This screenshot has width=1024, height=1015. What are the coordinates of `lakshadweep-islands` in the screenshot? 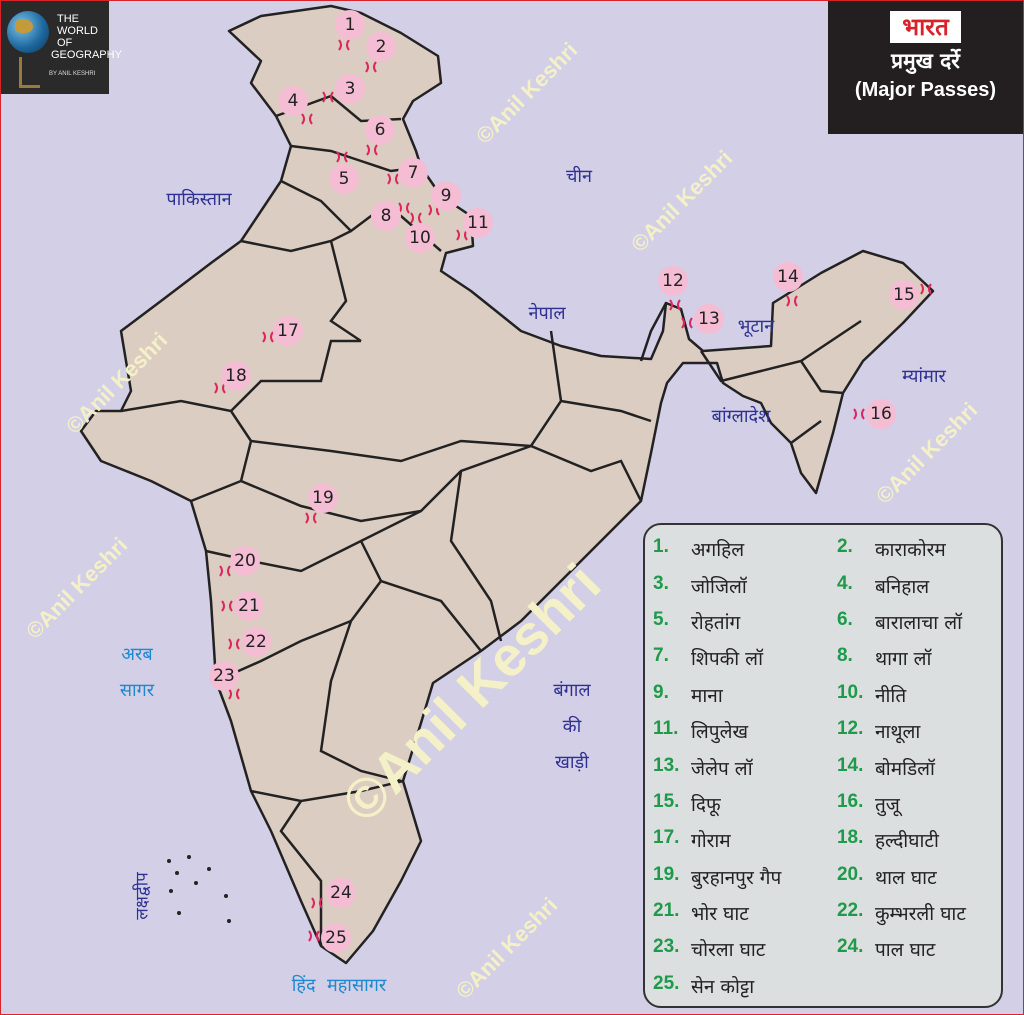 It's located at (199, 889).